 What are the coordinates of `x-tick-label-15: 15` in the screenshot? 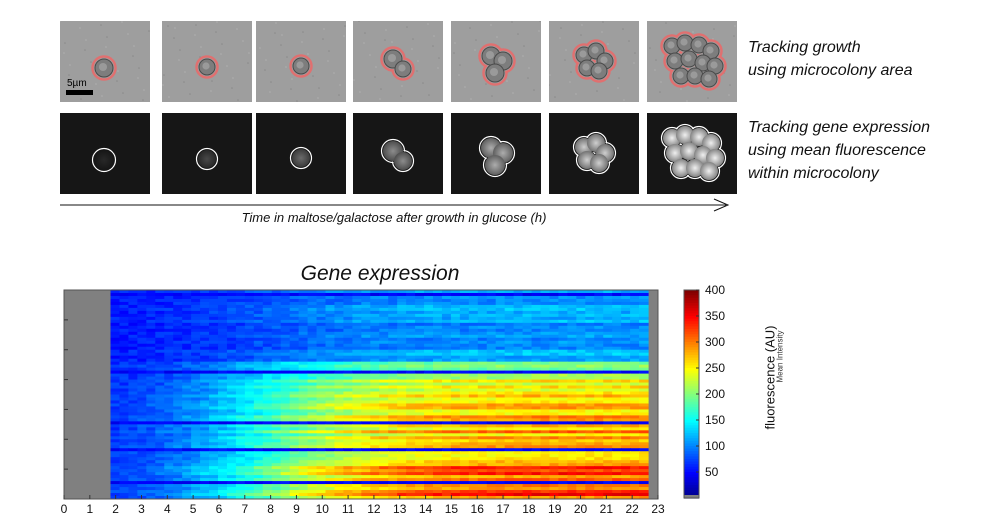 It's located at (452, 509).